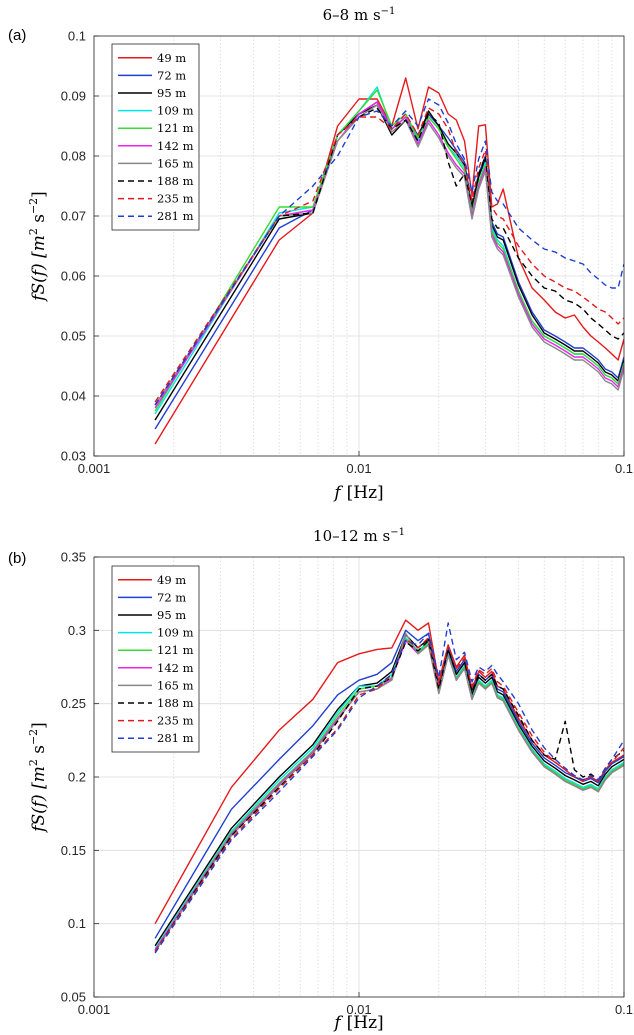 This screenshot has width=634, height=1035. I want to click on y-tick-label: 0.15, so click(73, 850).